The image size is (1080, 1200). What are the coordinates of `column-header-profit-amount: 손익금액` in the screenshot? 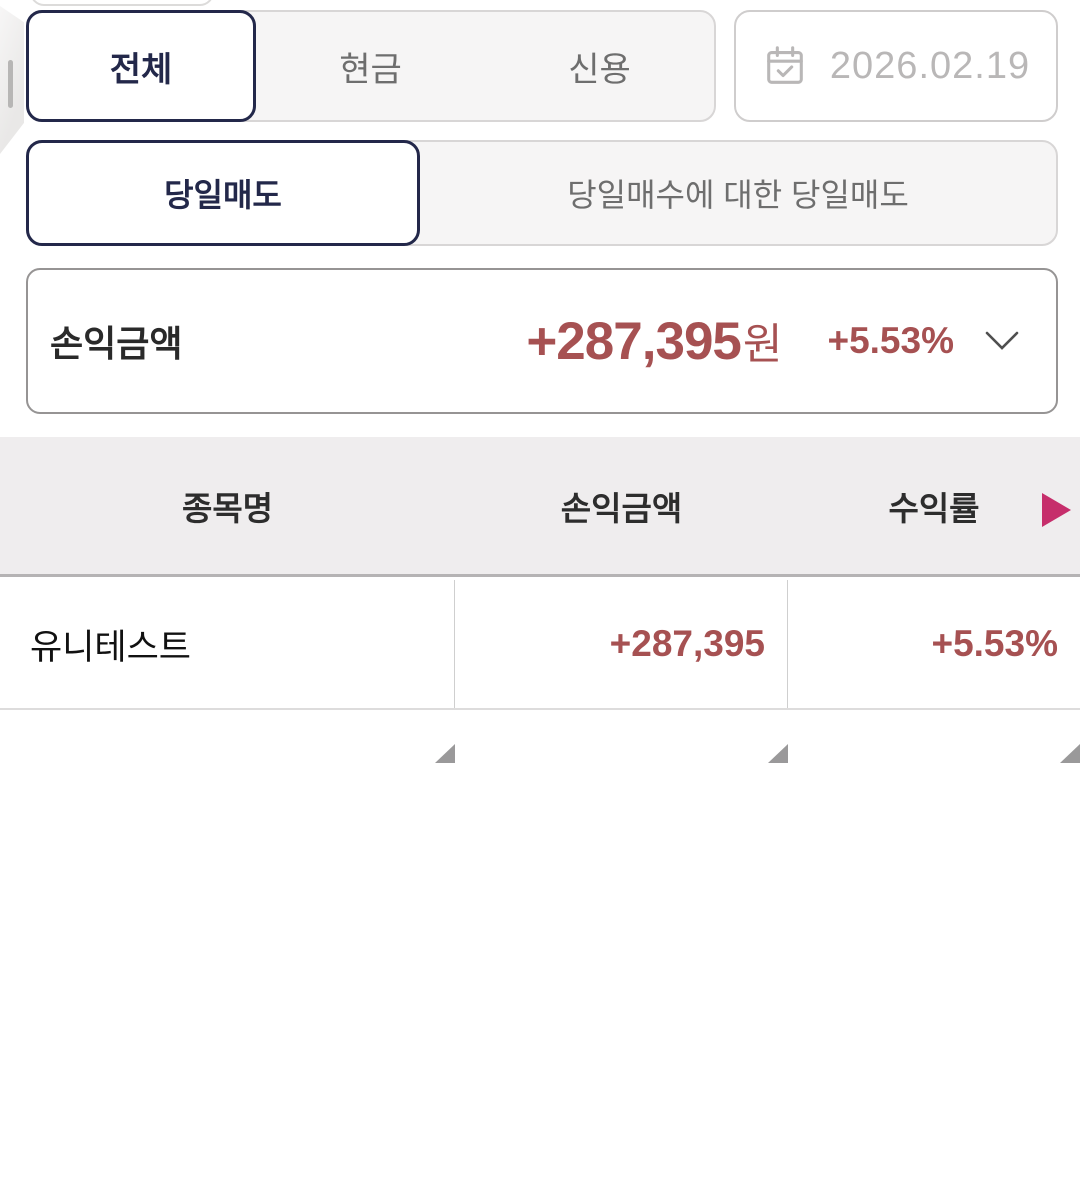 It's located at (621, 508).